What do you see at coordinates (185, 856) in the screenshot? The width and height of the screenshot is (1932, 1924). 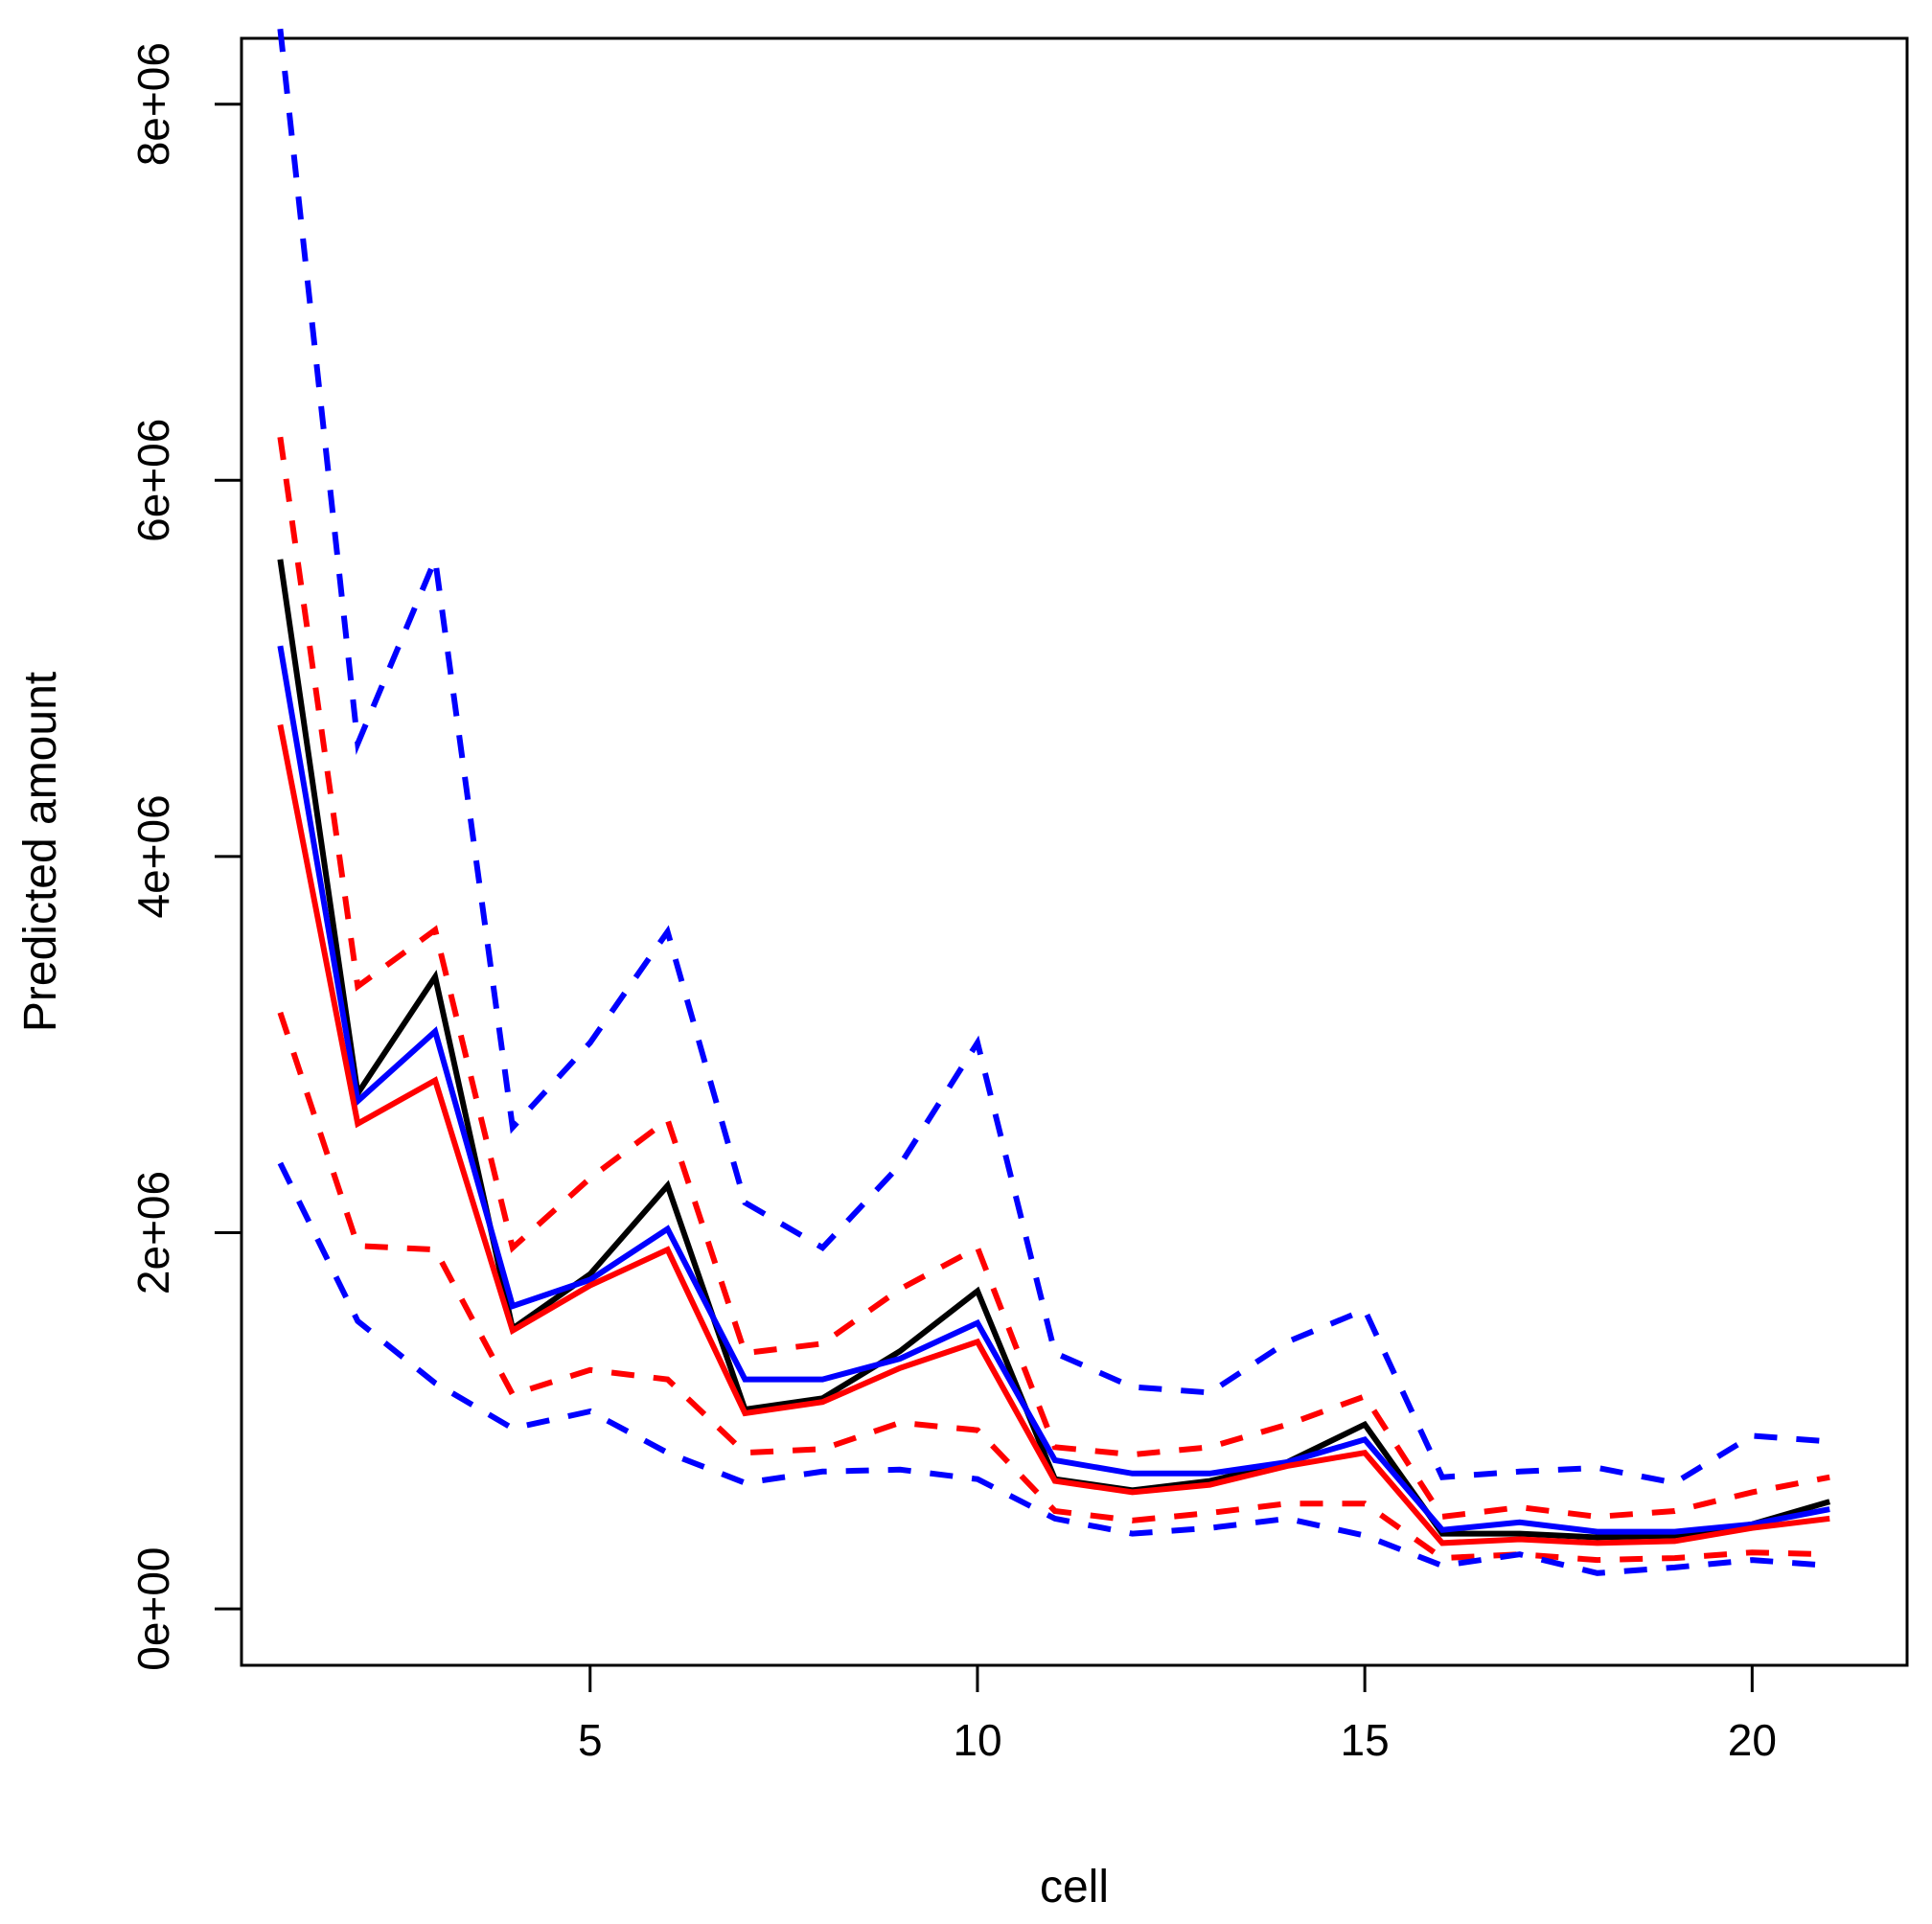 I see `y-axis: 0e+00 2e+06 4e+06 6e+06 8e+06` at bounding box center [185, 856].